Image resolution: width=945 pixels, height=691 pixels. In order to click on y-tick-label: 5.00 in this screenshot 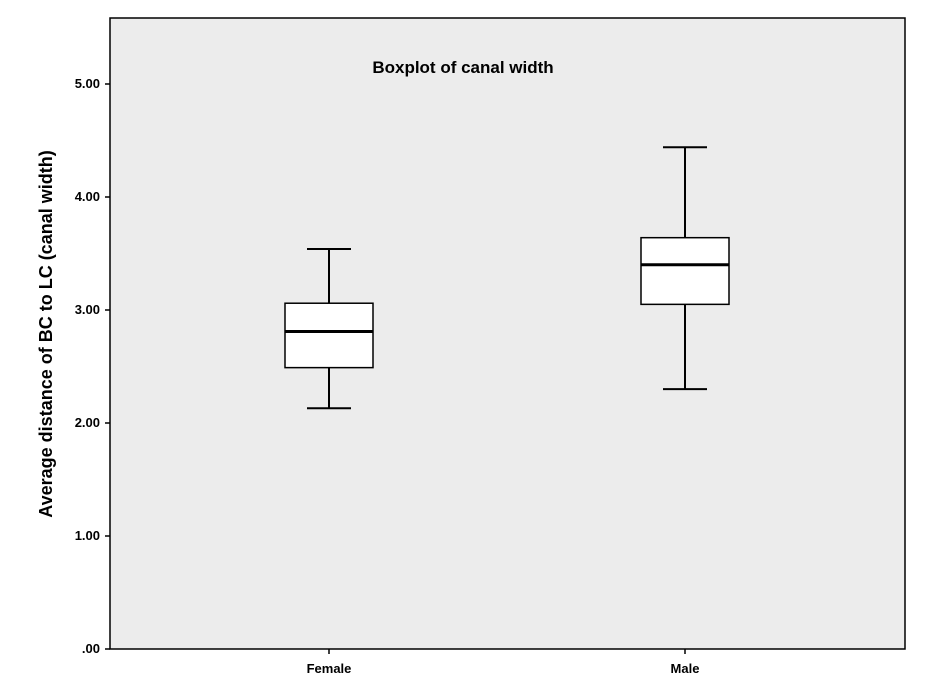, I will do `click(87, 83)`.